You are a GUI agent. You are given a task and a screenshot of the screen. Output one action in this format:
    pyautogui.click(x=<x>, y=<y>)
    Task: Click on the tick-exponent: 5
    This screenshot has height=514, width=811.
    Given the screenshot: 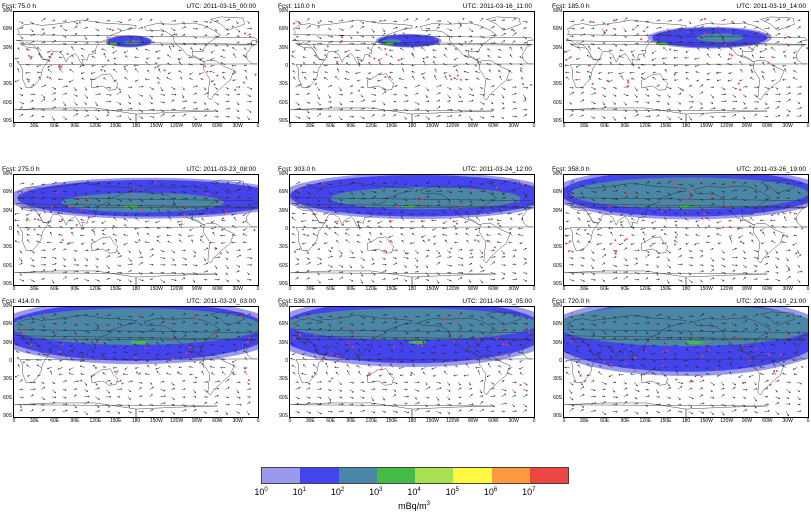 What is the action you would take?
    pyautogui.click(x=457, y=490)
    